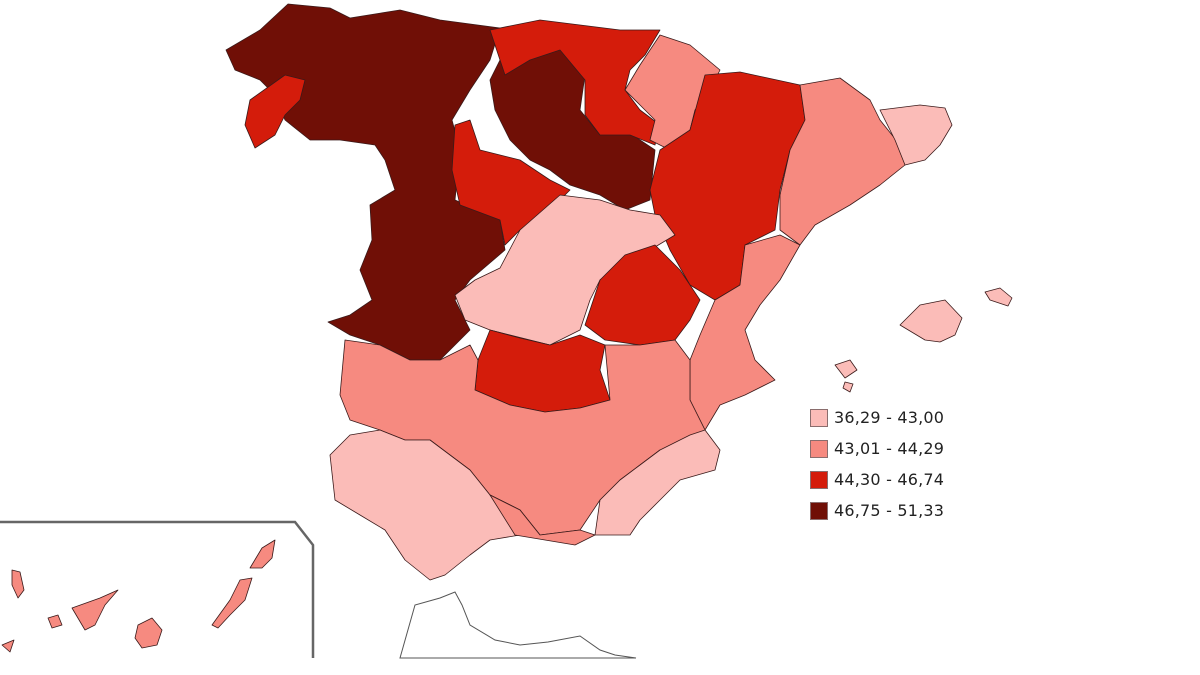 The height and width of the screenshot is (675, 1200). Describe the element at coordinates (18, 584) in the screenshot. I see `island-la-palma` at that location.